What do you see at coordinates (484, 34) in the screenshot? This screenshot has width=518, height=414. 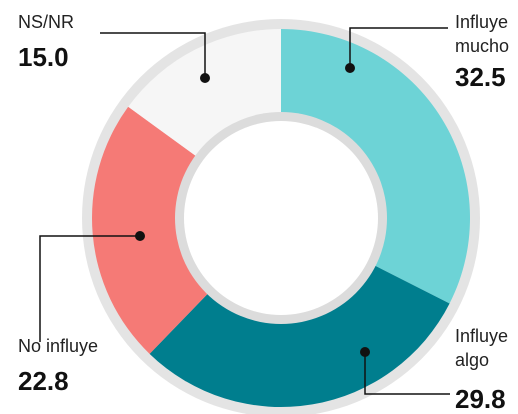 I see `category-label: Influye mucho` at bounding box center [484, 34].